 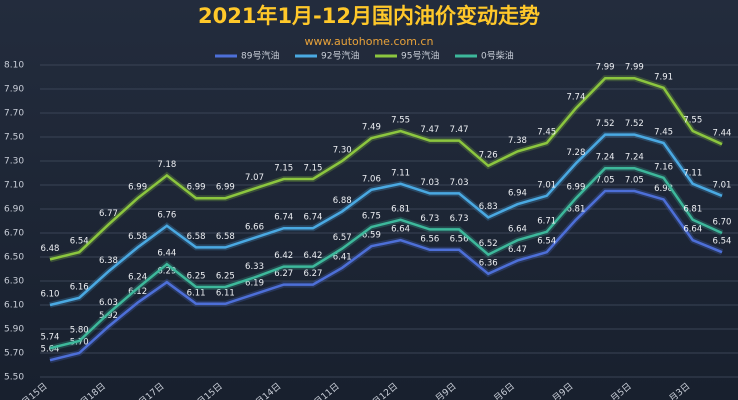 I want to click on y-tick-label: 7.10, so click(x=14, y=186).